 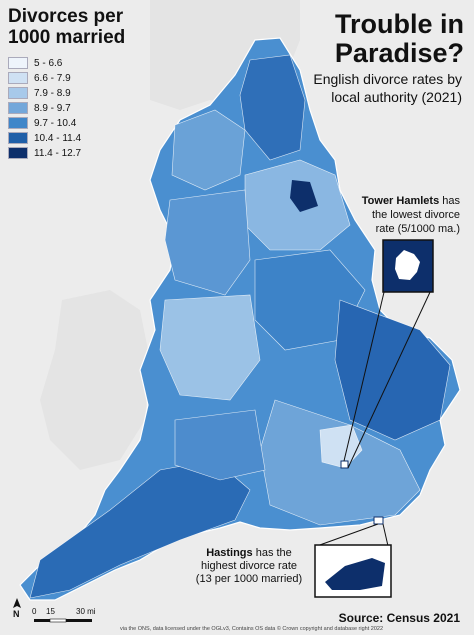 What do you see at coordinates (355, 574) in the screenshot?
I see `hastings-shape` at bounding box center [355, 574].